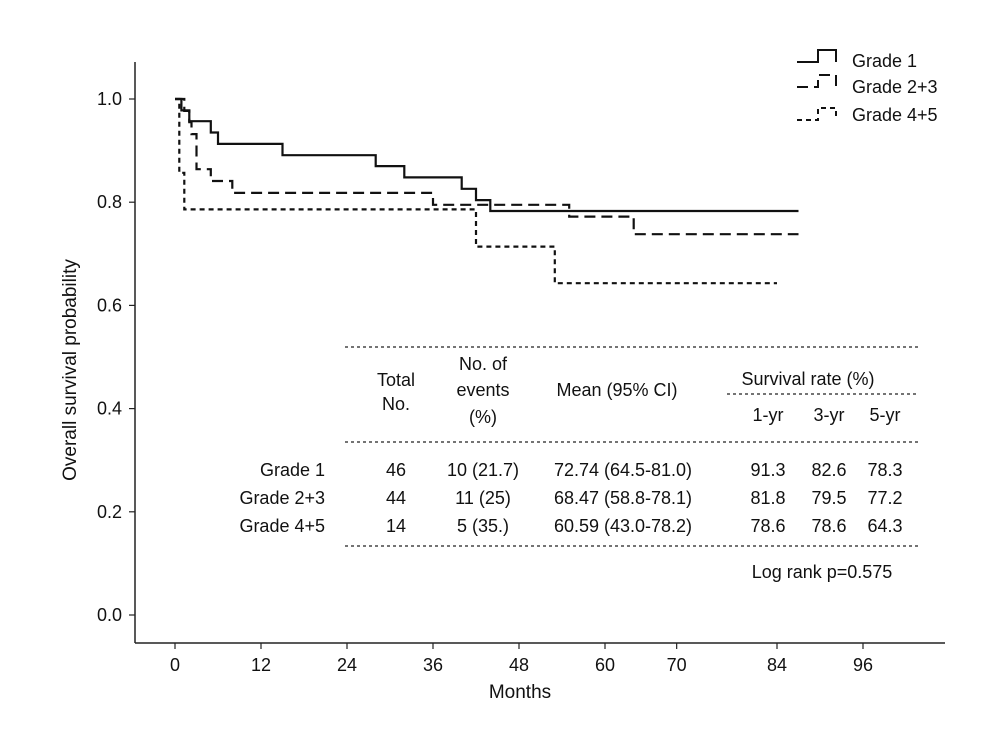 Image resolution: width=1000 pixels, height=750 pixels. What do you see at coordinates (623, 498) in the screenshot?
I see `row-mean: 68.47 (58.8-78.1)` at bounding box center [623, 498].